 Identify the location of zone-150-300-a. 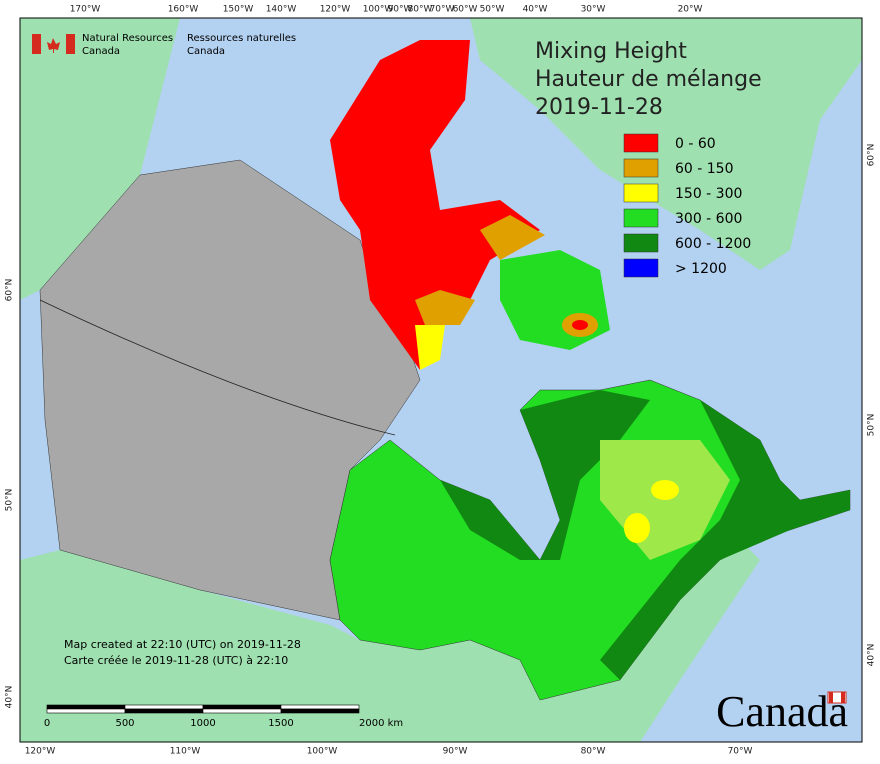
(665, 490).